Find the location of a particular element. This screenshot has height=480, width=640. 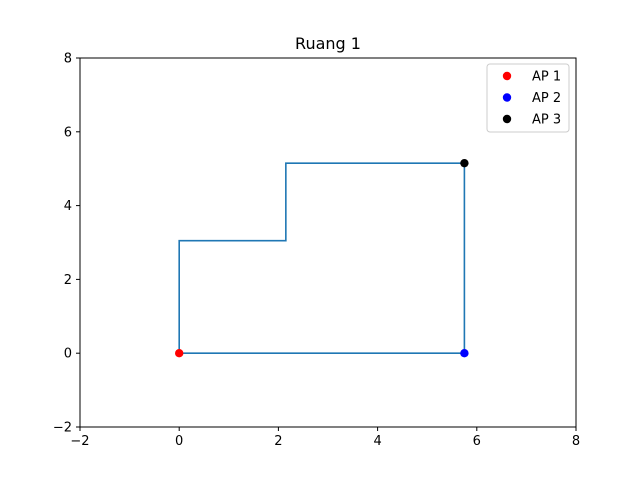

x-tick-label: 4 is located at coordinates (377, 441).